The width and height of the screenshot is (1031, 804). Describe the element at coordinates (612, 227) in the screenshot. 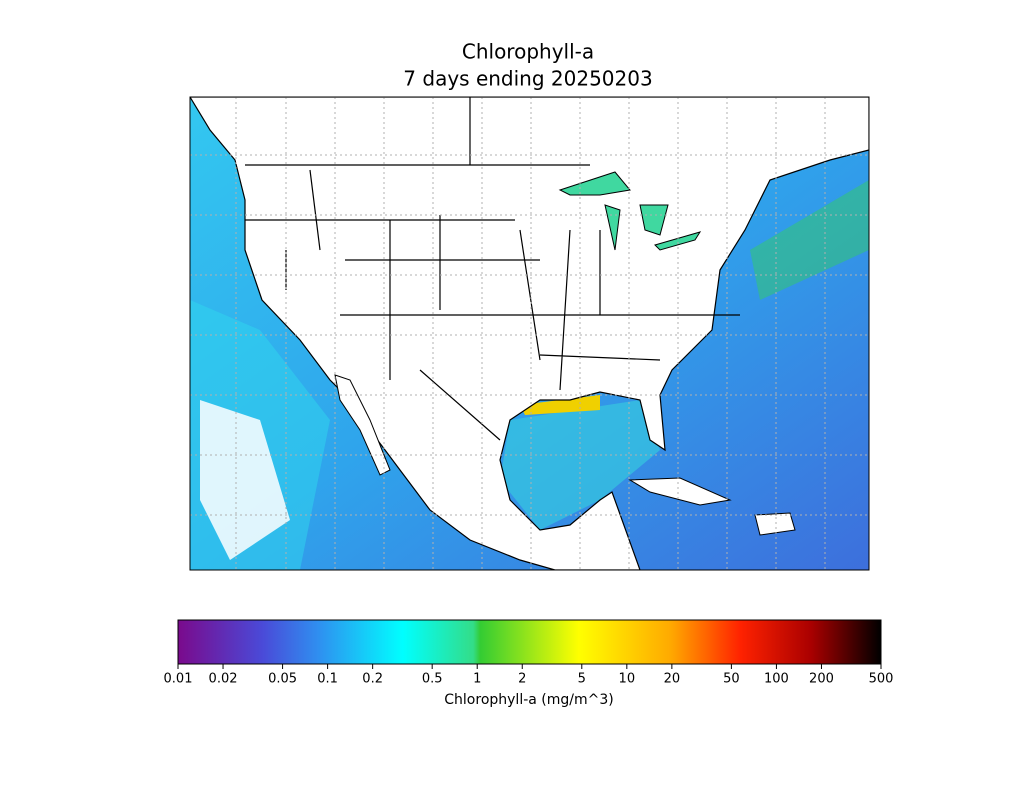

I see `lake-michigan` at that location.